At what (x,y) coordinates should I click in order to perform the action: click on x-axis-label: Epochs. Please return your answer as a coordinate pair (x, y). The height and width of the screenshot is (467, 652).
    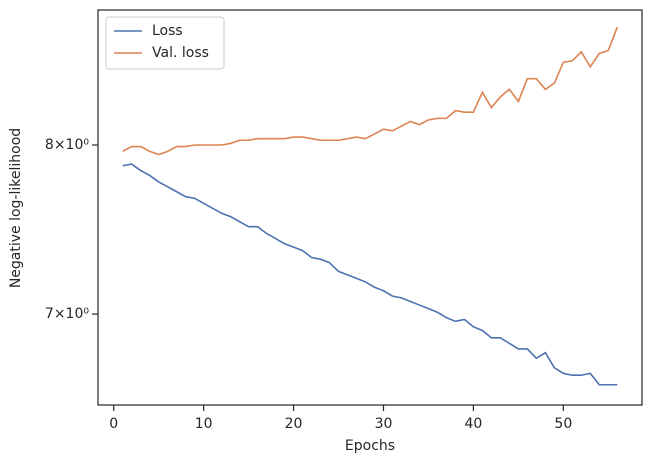
    Looking at the image, I should click on (370, 446).